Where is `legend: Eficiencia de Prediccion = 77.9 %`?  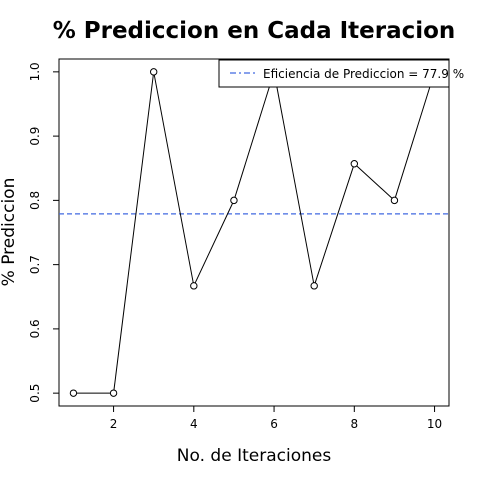
legend: Eficiencia de Prediccion = 77.9 % is located at coordinates (341, 73).